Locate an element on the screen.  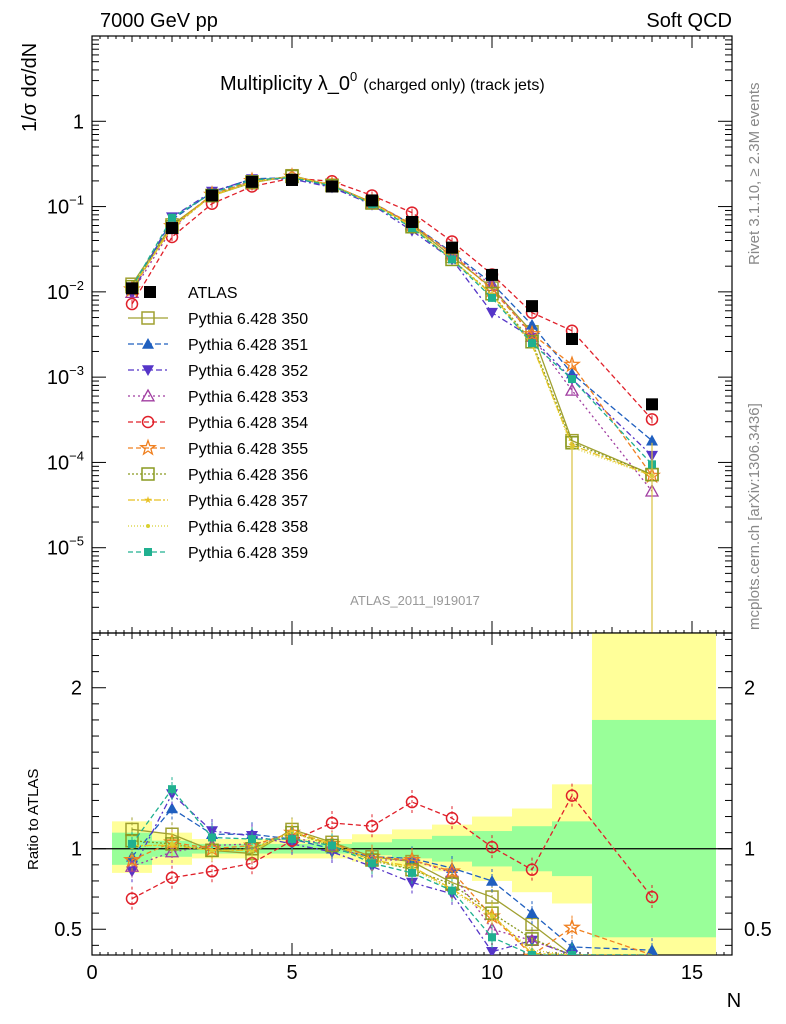
y-tick-label: 10⁻⁵ is located at coordinates (65, 547).